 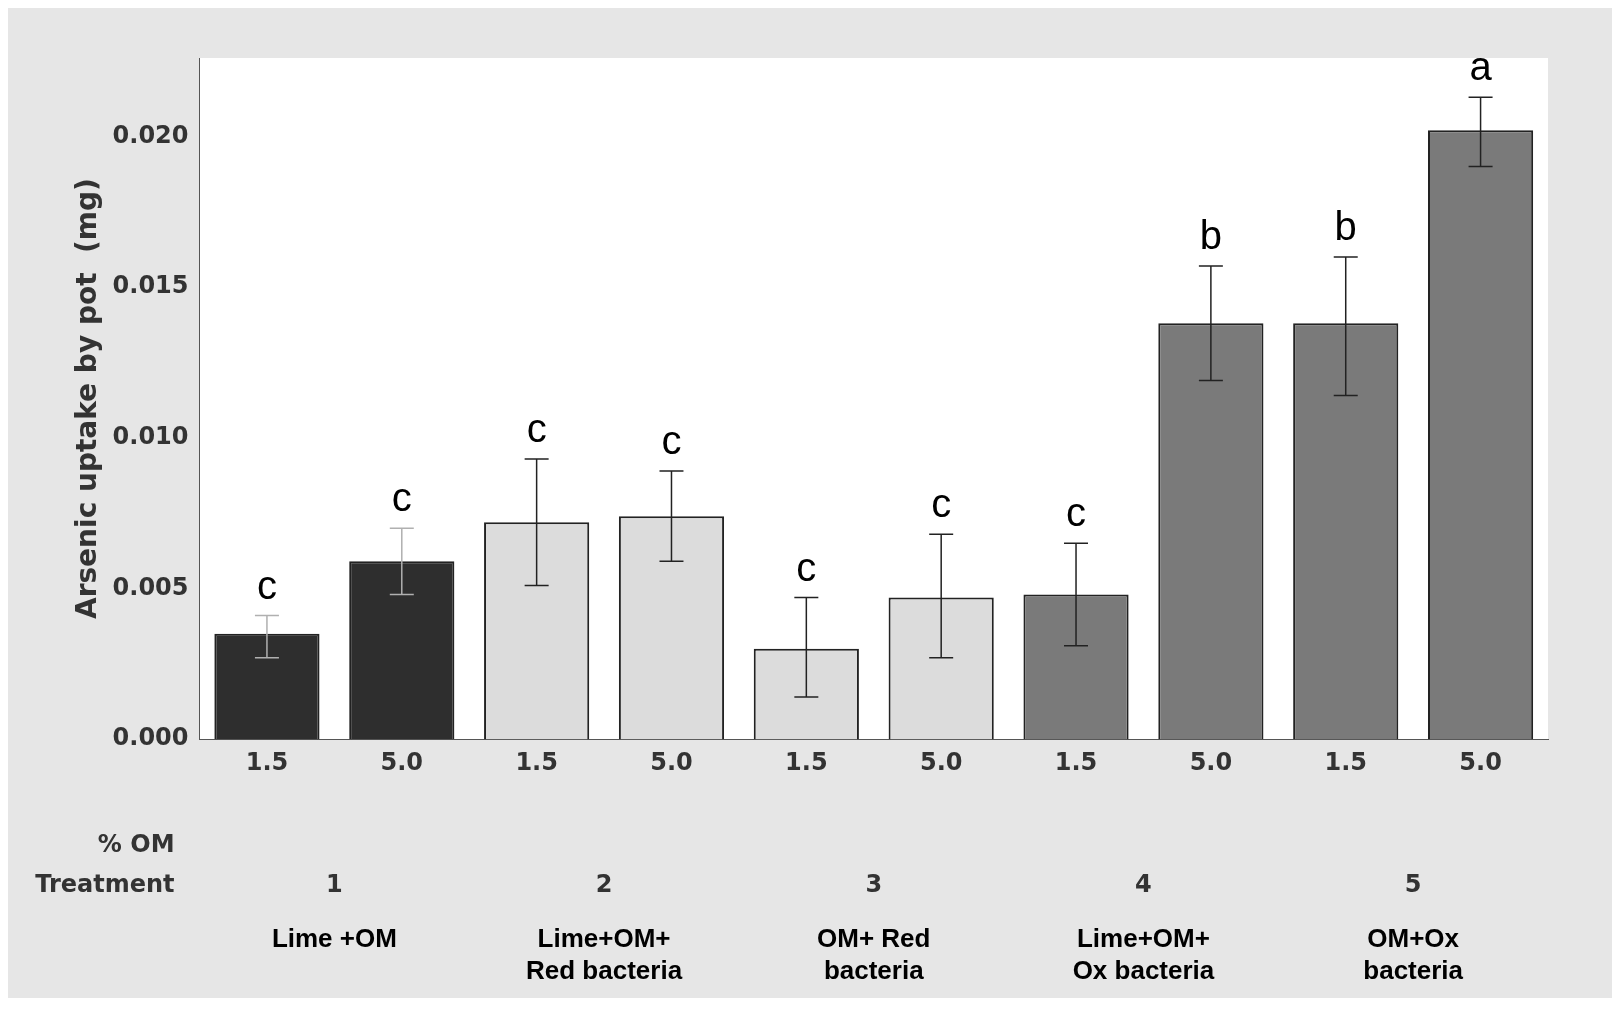 I want to click on text: 2, so click(x=604, y=884).